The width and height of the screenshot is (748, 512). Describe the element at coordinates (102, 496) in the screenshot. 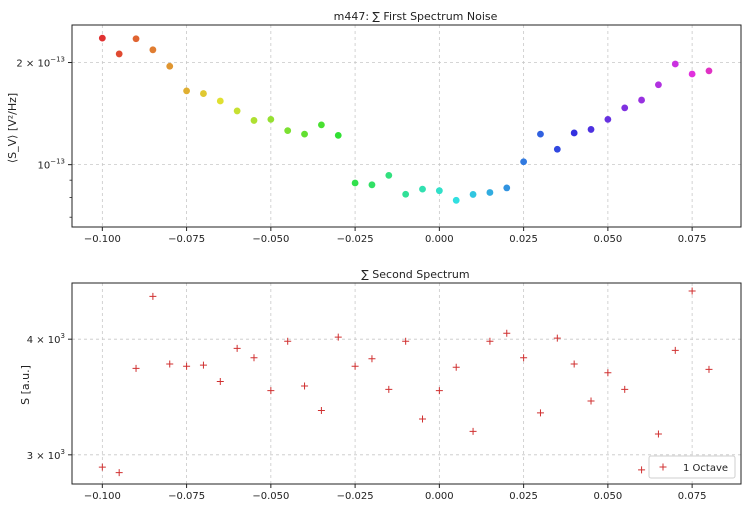

I see `bottom-xtick-label: −0.100` at that location.